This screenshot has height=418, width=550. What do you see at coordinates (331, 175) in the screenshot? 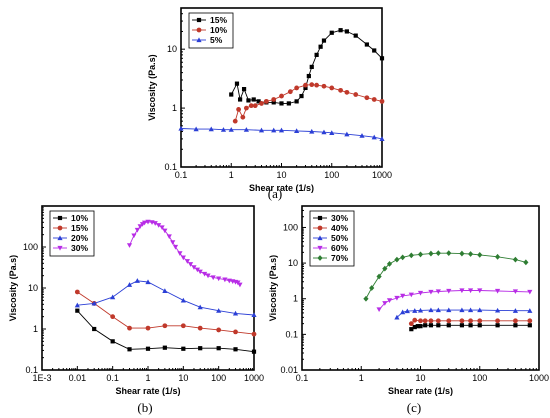
I see `x-tick-label: 100` at bounding box center [331, 175].